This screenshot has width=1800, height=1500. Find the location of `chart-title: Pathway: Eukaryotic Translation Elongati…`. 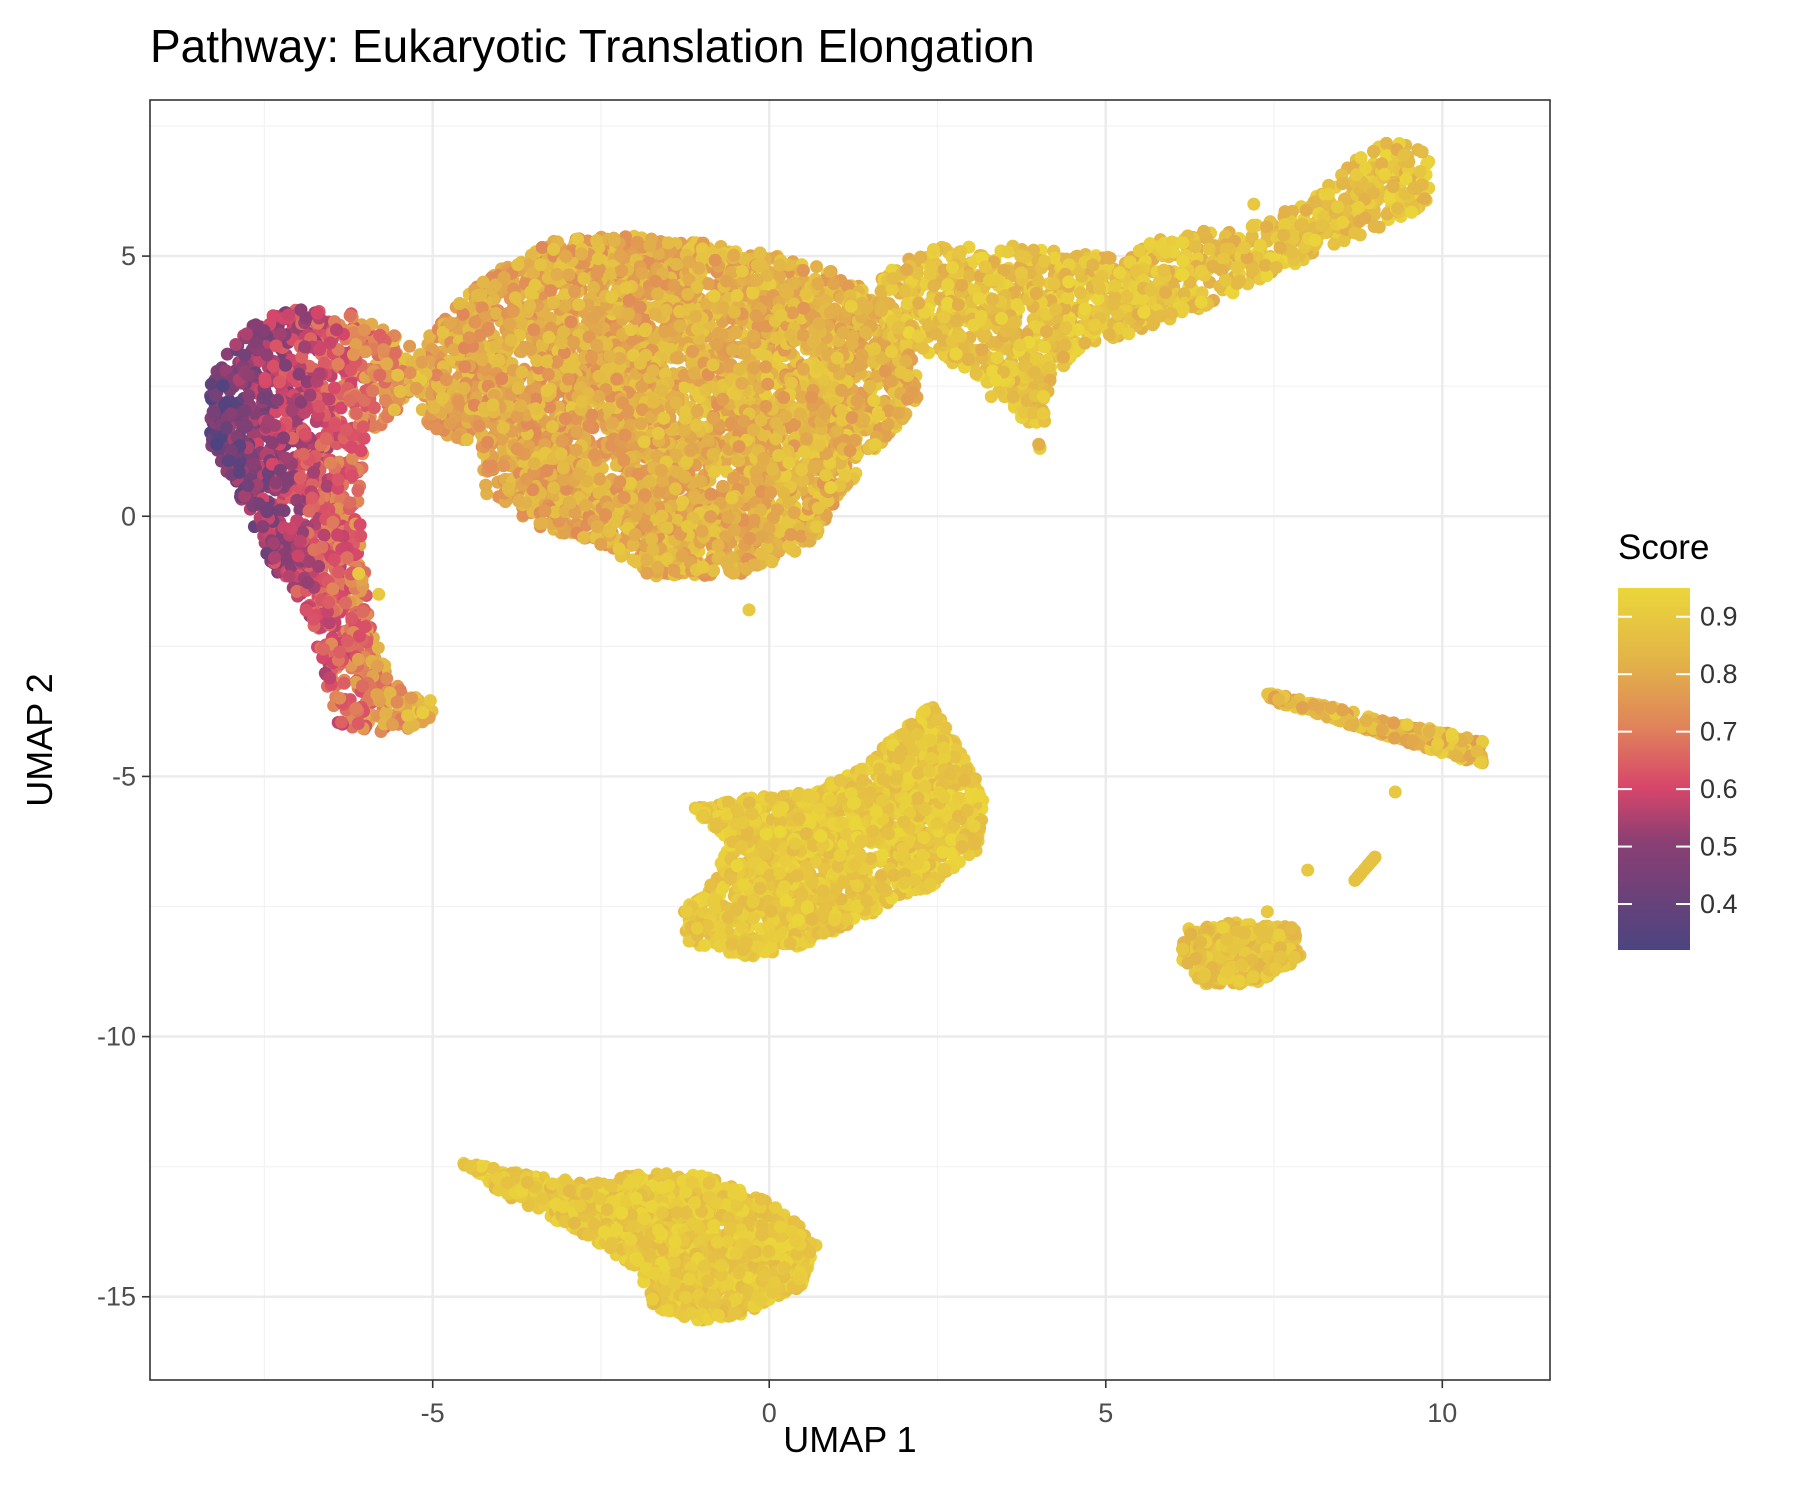

chart-title: Pathway: Eukaryotic Translation Elongati… is located at coordinates (592, 46).